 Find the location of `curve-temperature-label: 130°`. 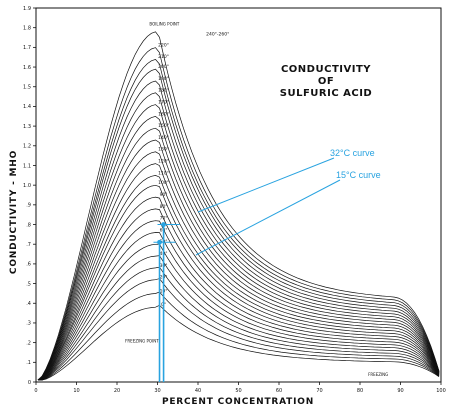

curve-temperature-label: 130° is located at coordinates (163, 150).